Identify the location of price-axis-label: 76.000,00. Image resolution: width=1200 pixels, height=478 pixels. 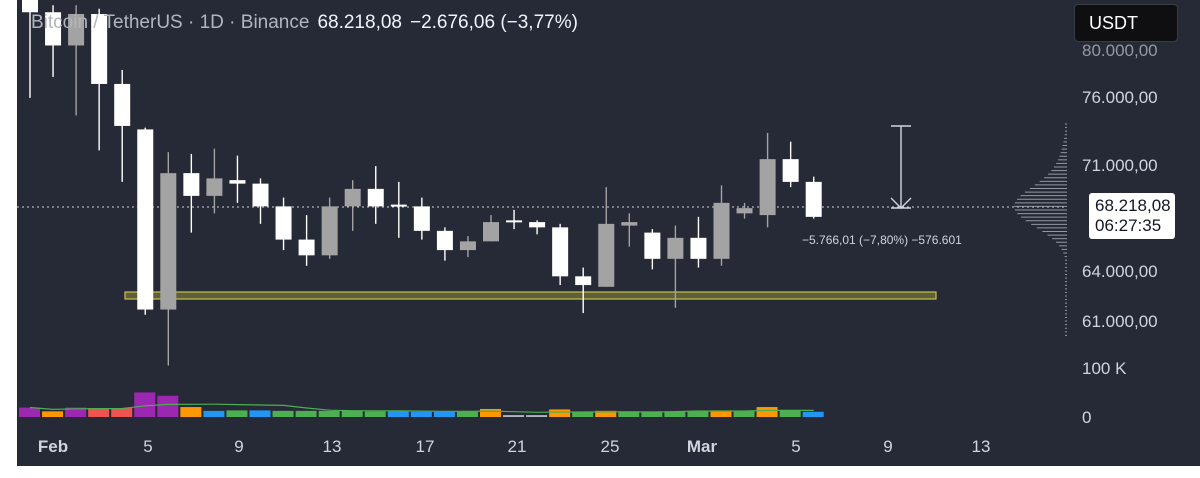
(1120, 97).